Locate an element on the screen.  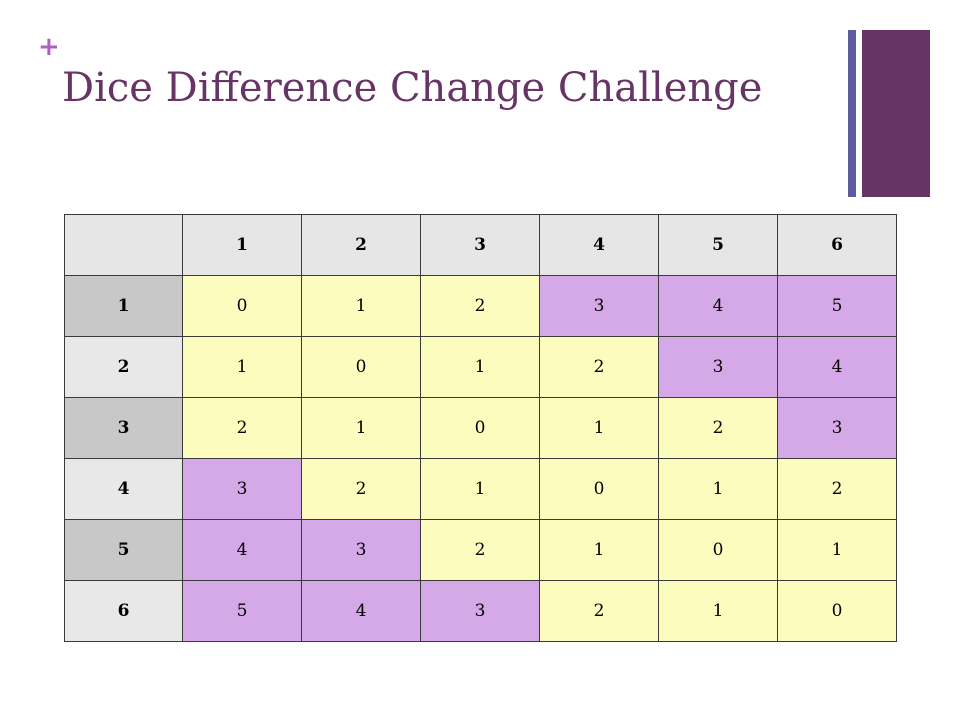
row-header: 1 is located at coordinates (123, 306).